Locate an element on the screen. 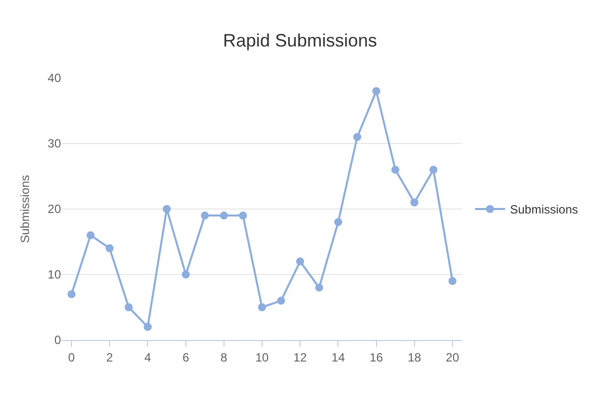 This screenshot has height=400, width=600. x-tick-label: 20 is located at coordinates (453, 357).